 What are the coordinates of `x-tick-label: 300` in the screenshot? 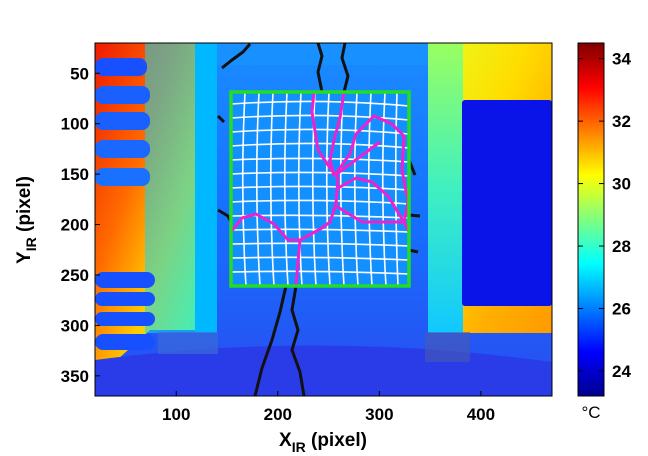 It's located at (379, 414).